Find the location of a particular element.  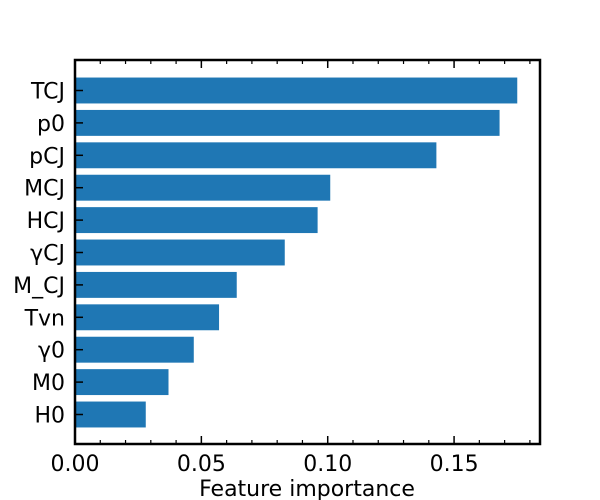

x-axis-label: Feature importance is located at coordinates (307, 488).